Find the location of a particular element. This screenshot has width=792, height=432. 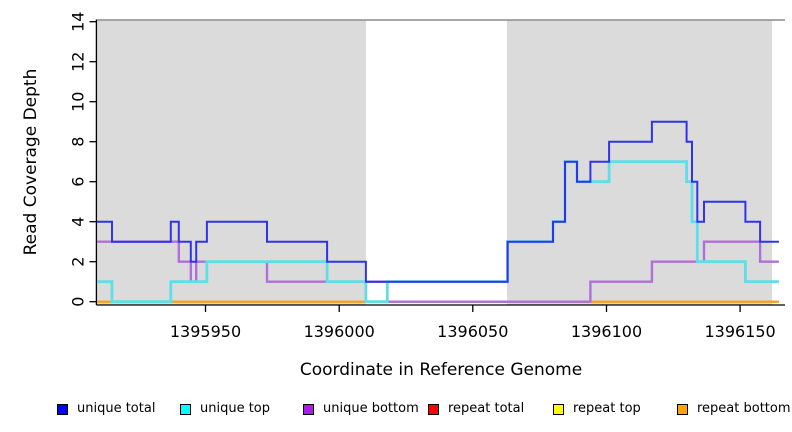

x-axis: 1395950 1396000 1396050 1396100 1396150 is located at coordinates (440, 322).